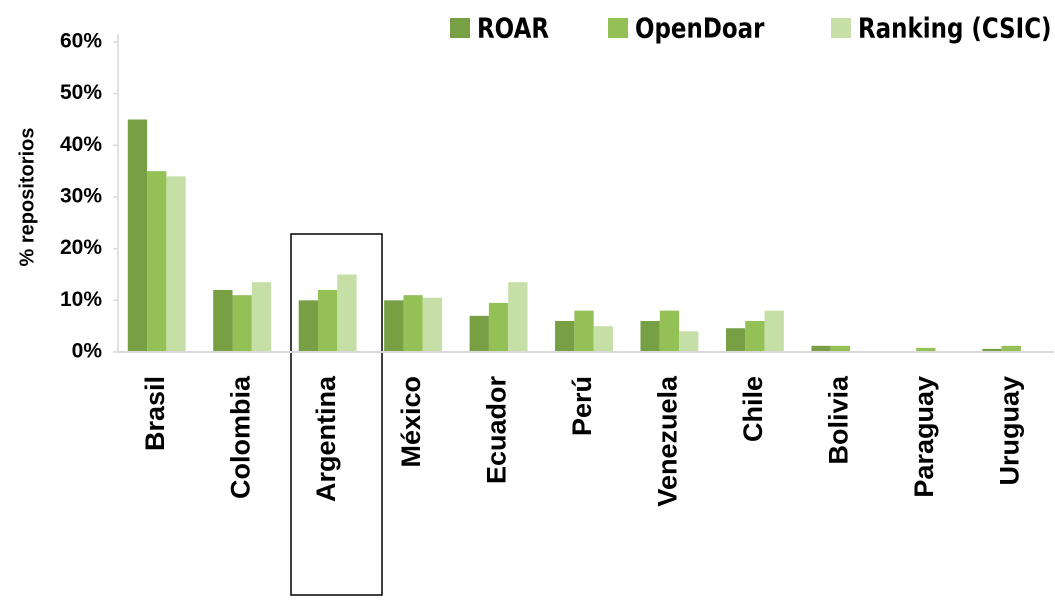 The height and width of the screenshot is (601, 1055). I want to click on y-tick-label: 30%, so click(81, 196).